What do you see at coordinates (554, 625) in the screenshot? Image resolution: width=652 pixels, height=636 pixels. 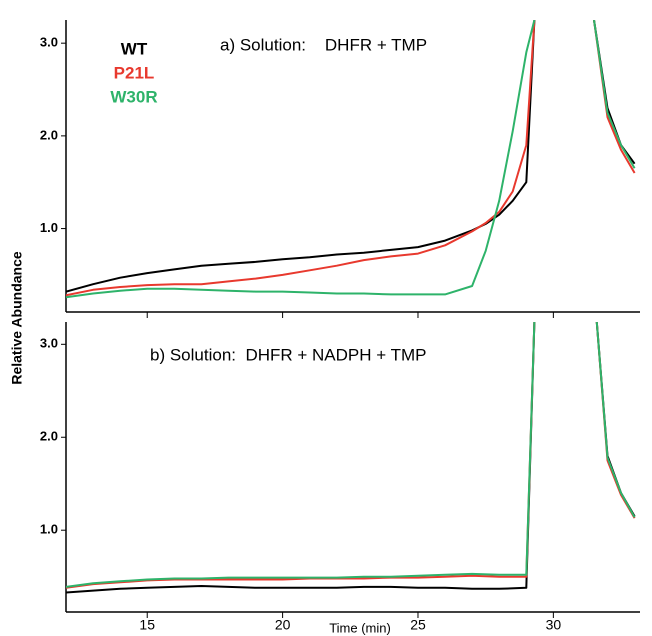 I see `x-tick-label: 30` at bounding box center [554, 625].